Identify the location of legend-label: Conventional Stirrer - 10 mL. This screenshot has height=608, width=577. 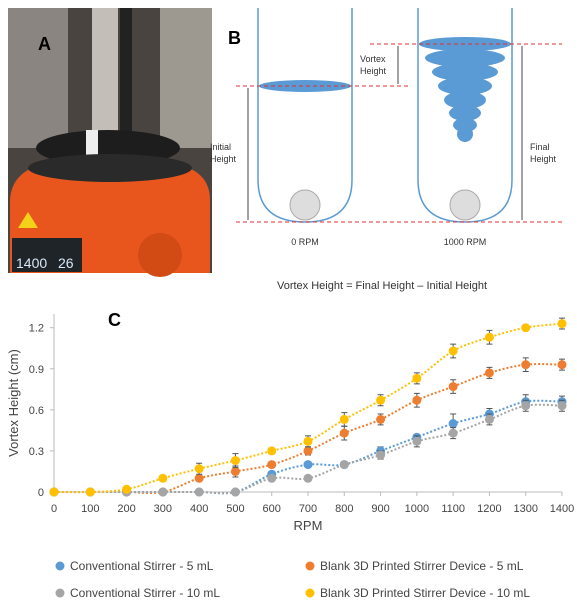
(145, 593).